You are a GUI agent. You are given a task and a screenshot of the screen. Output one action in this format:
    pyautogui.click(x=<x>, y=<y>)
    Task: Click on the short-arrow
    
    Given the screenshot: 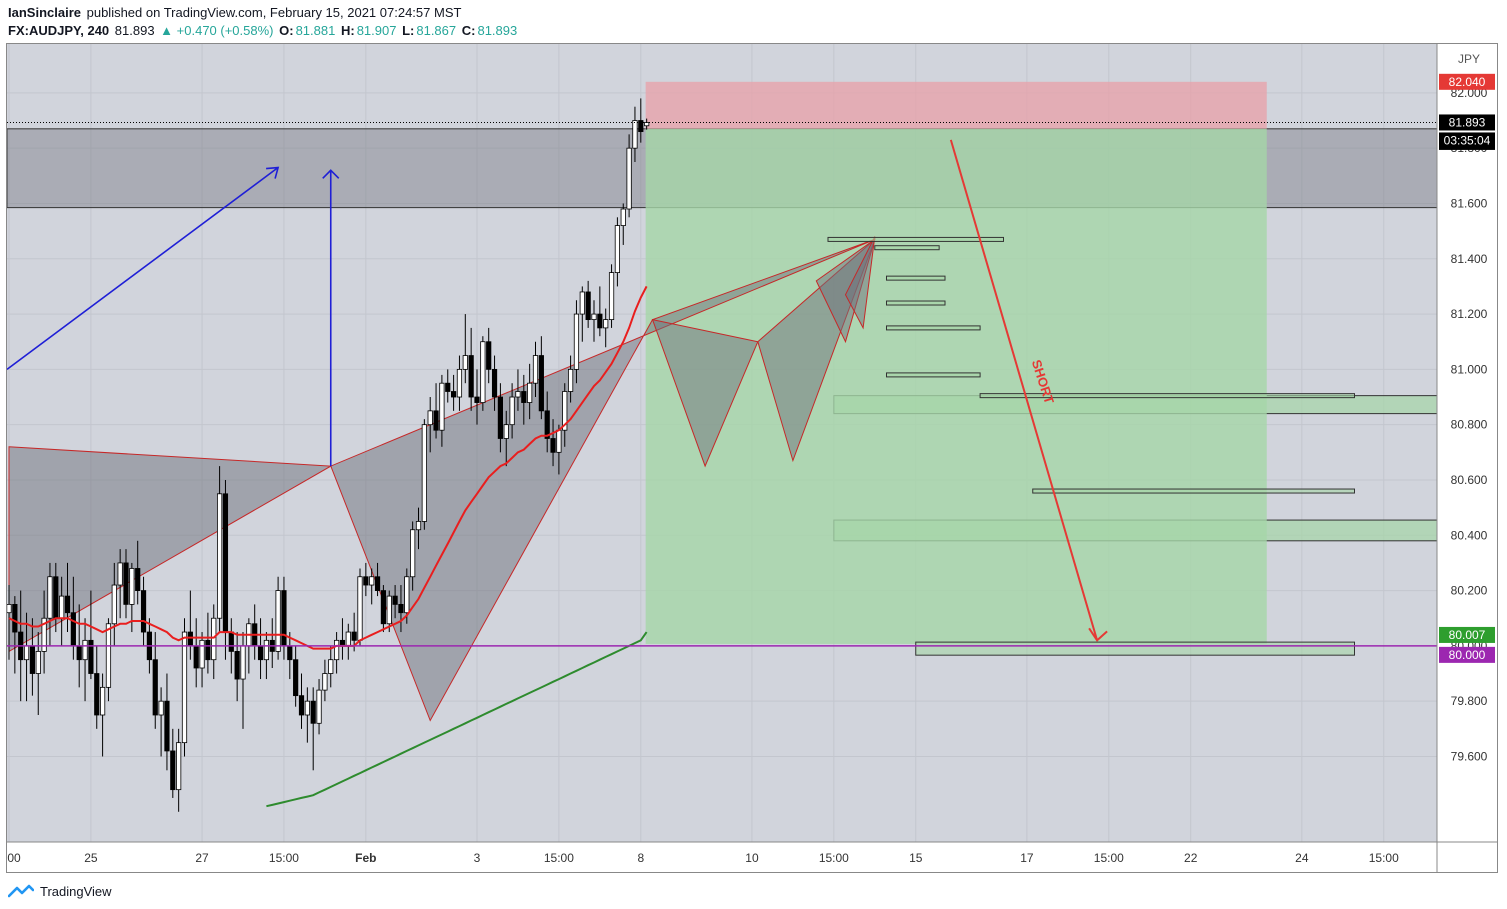 What is the action you would take?
    pyautogui.click(x=1024, y=390)
    